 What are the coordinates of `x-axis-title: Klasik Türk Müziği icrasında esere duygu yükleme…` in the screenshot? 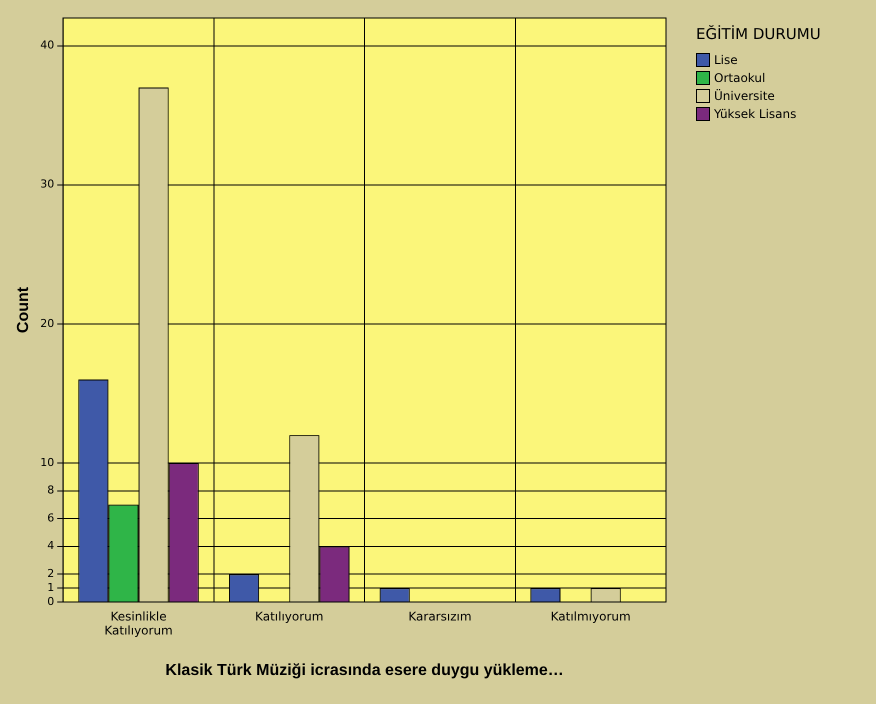 It's located at (364, 670).